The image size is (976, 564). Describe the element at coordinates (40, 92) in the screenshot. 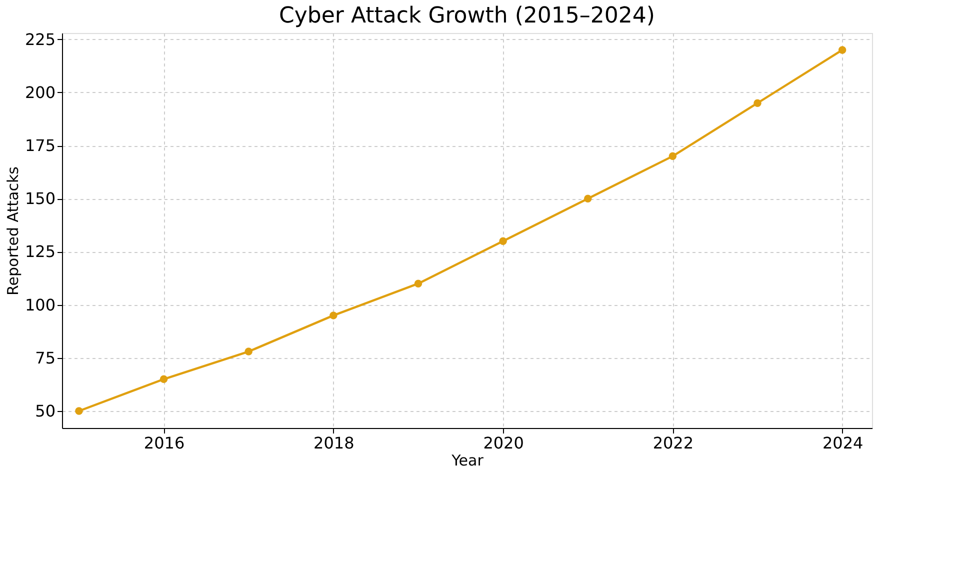

I see `y-tick-label: 200` at that location.